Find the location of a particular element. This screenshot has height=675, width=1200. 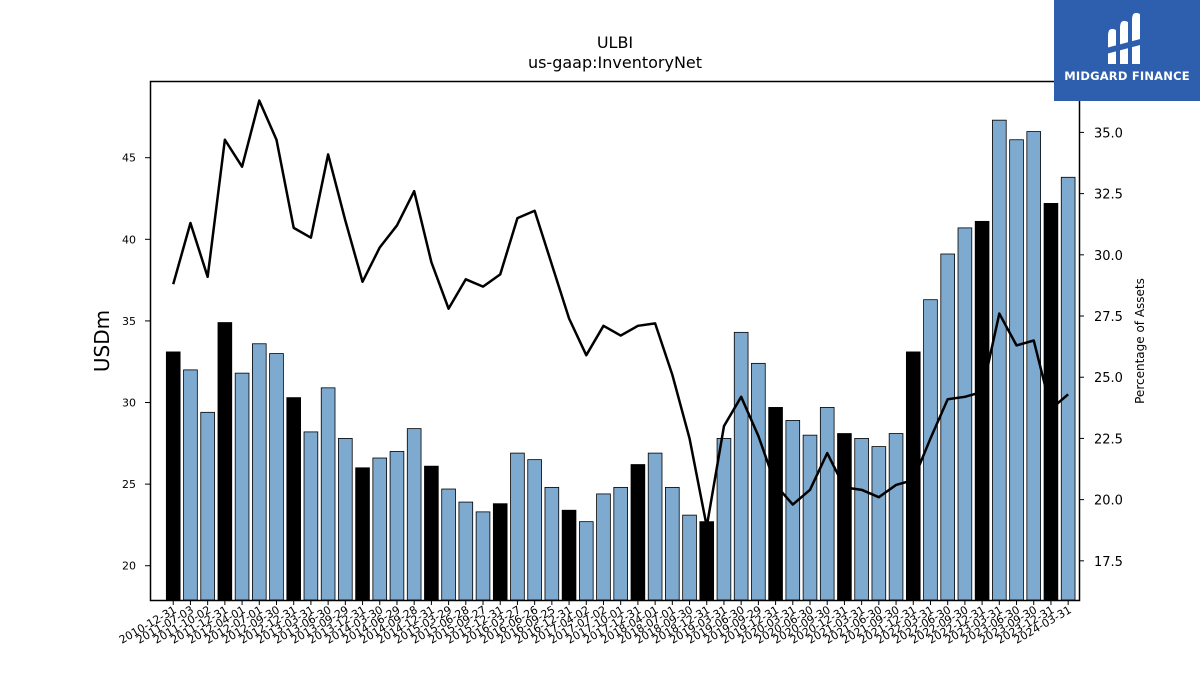

brand-logo: MIDGARD FINANCE is located at coordinates (1127, 50).